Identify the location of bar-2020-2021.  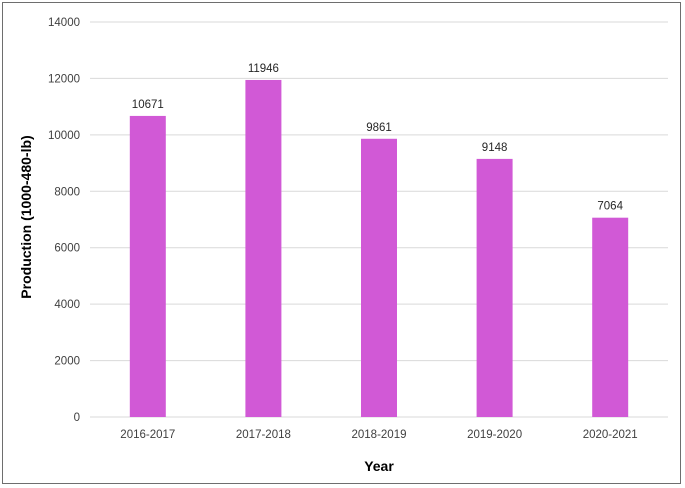
(610, 317).